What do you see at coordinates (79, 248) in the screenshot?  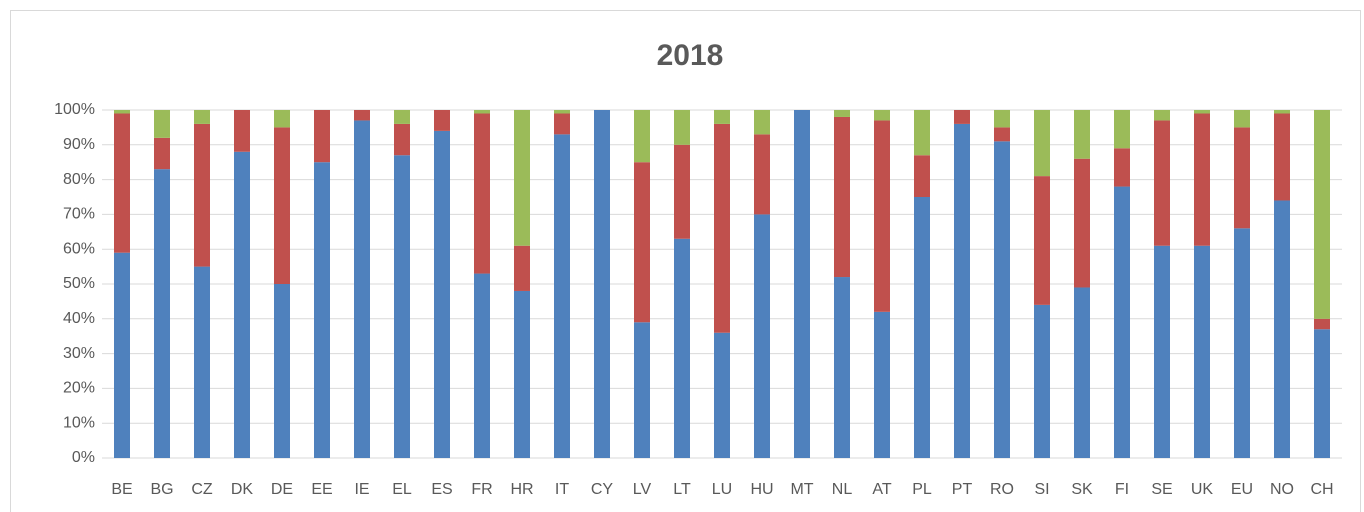 I see `y-tick-label: 60%` at bounding box center [79, 248].